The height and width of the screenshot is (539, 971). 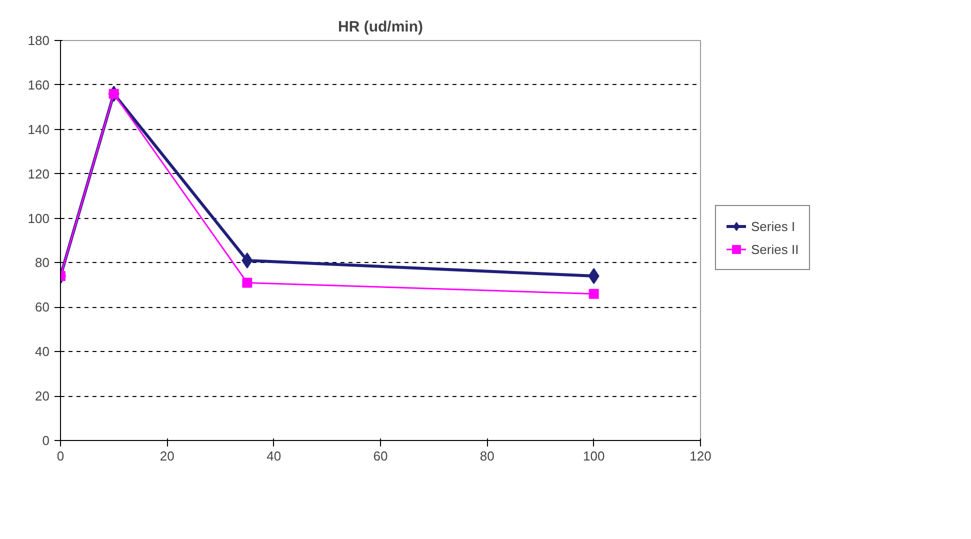 I want to click on y-tick-label: 120, so click(x=39, y=174).